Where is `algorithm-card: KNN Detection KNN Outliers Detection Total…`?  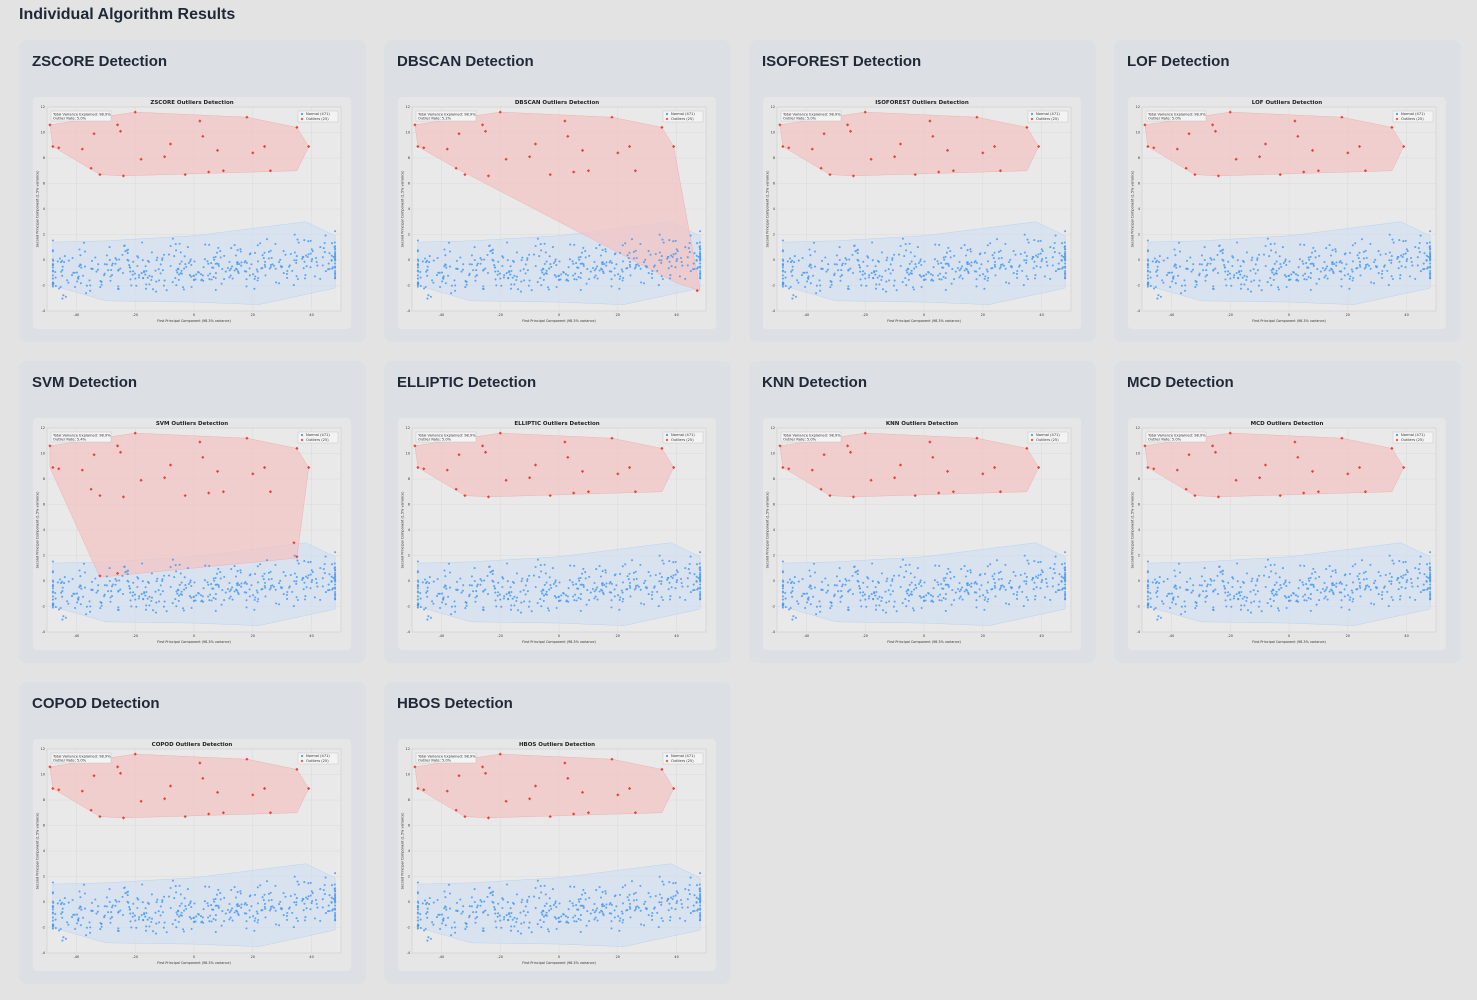
algorithm-card: KNN Detection KNN Outliers Detection Total… is located at coordinates (922, 512).